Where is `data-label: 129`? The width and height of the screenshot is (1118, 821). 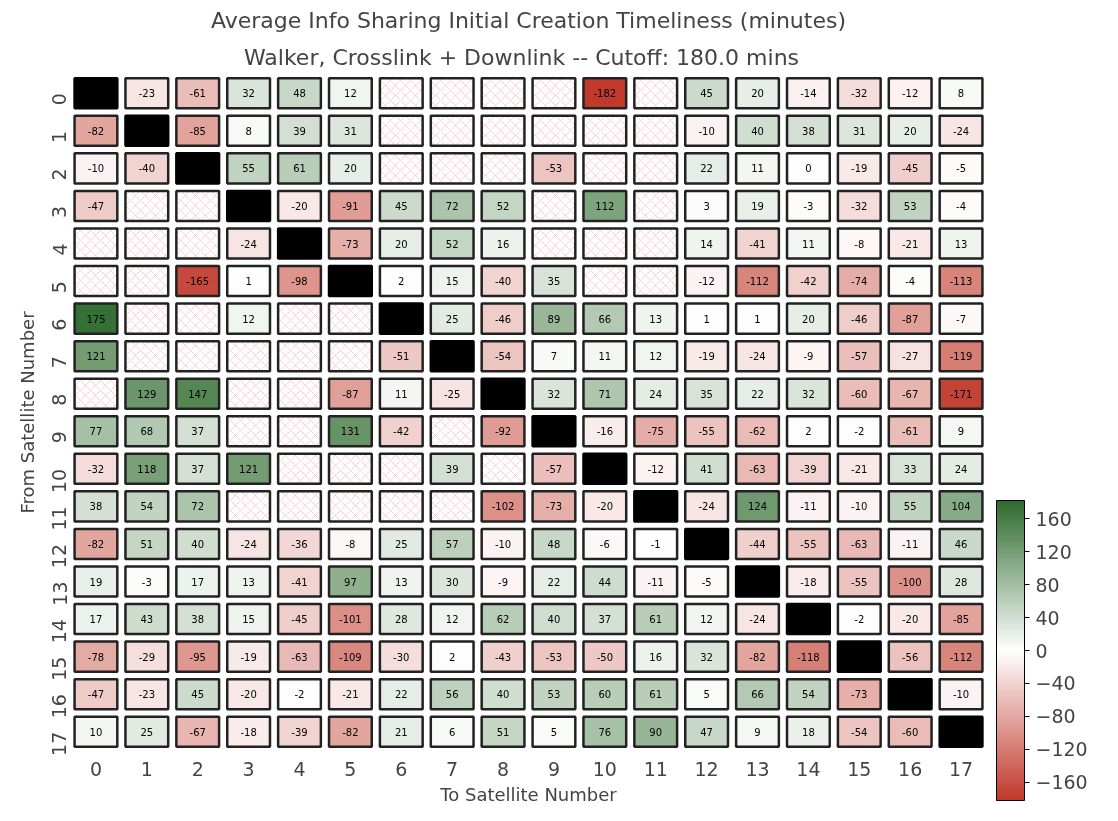
data-label: 129 is located at coordinates (147, 394).